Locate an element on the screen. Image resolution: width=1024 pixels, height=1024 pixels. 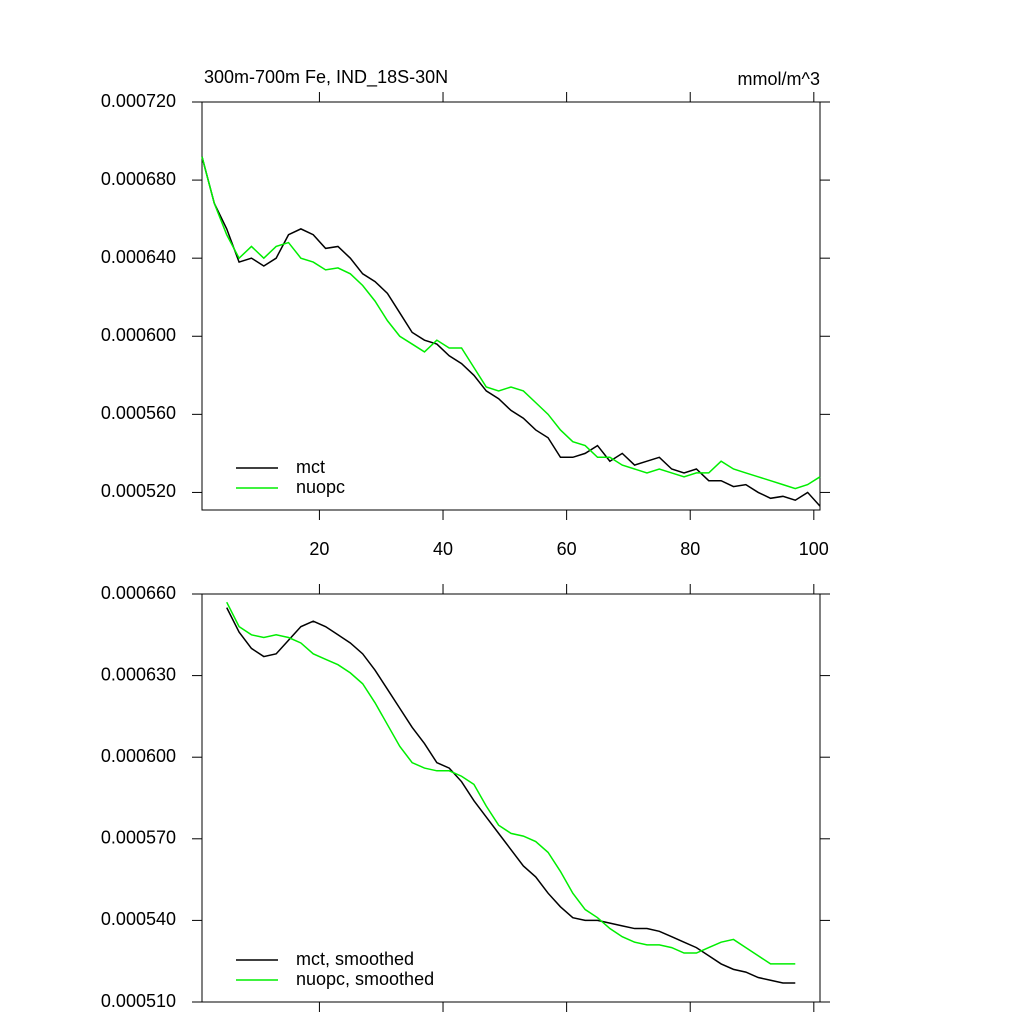
x-tick-label: 80 is located at coordinates (690, 549).